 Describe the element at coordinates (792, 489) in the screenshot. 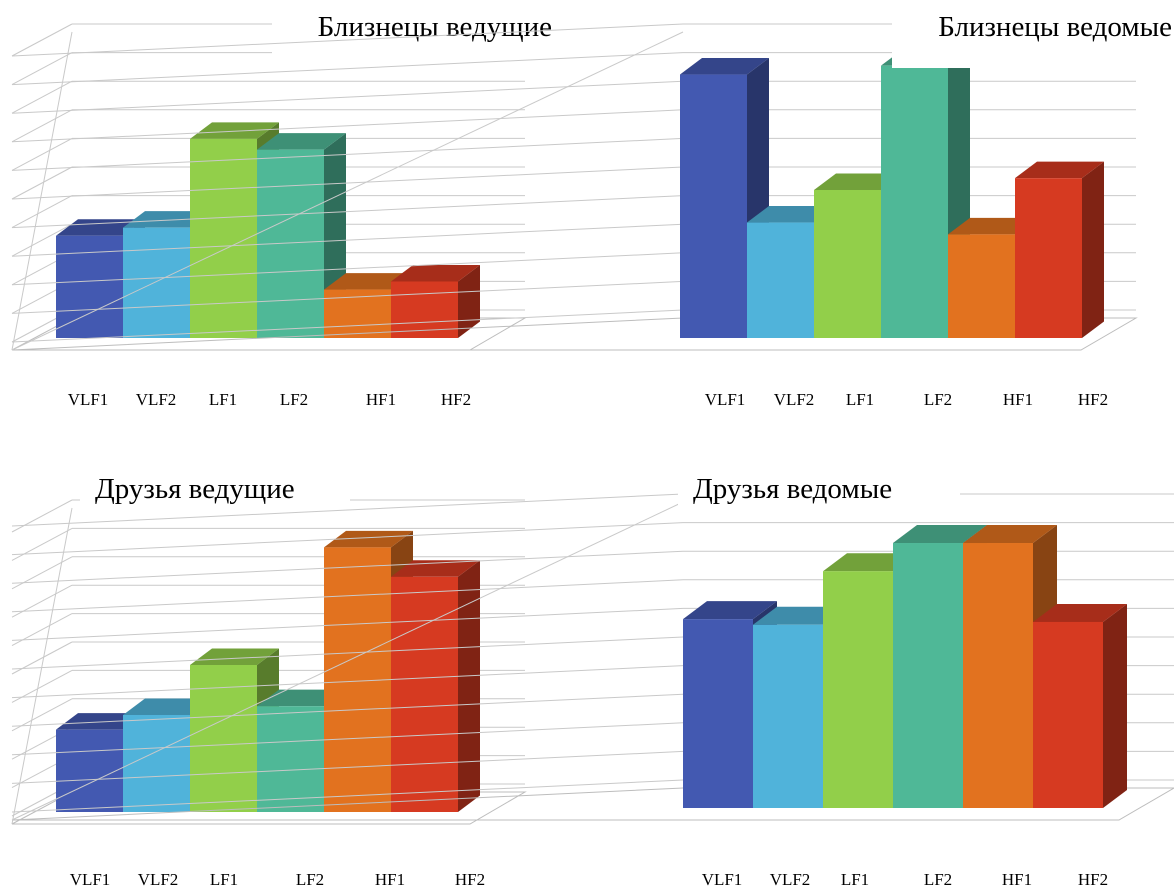

I see `chart-title: Друзья ведомые` at that location.